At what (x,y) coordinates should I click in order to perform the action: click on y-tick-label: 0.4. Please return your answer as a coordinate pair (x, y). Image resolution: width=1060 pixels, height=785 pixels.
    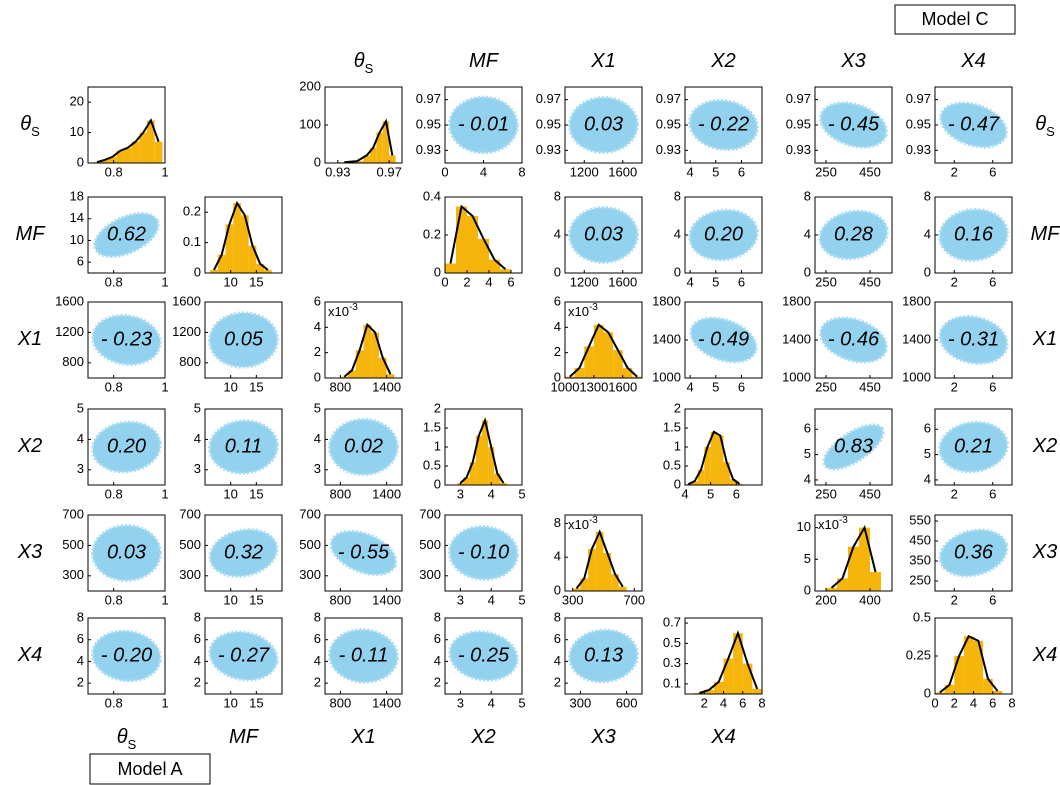
    Looking at the image, I should click on (432, 195).